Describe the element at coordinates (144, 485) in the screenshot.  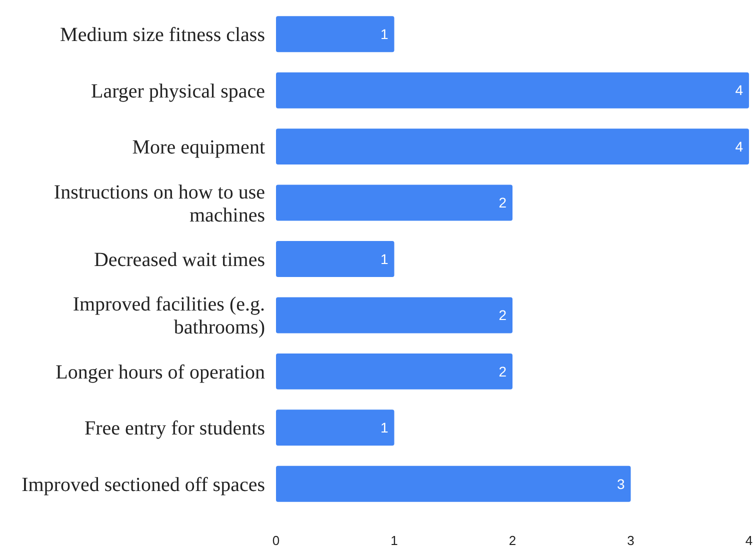
I see `y-tick-label: Improved sectioned off spaces` at that location.